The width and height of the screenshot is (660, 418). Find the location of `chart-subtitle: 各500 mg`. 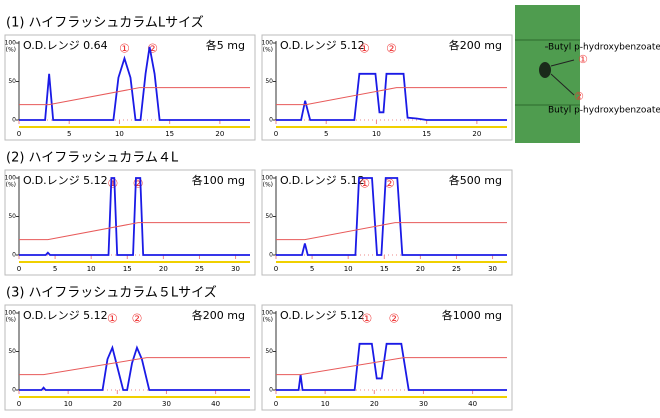

chart-subtitle: 各500 mg is located at coordinates (475, 180).